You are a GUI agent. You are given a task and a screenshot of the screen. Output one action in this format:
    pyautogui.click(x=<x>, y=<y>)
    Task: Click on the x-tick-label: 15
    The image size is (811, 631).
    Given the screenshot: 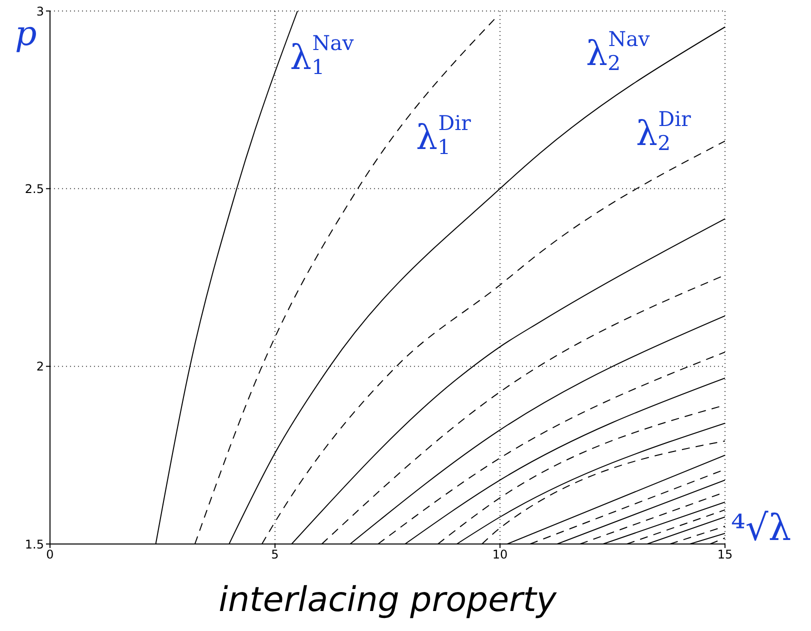 What is the action you would take?
    pyautogui.click(x=725, y=555)
    